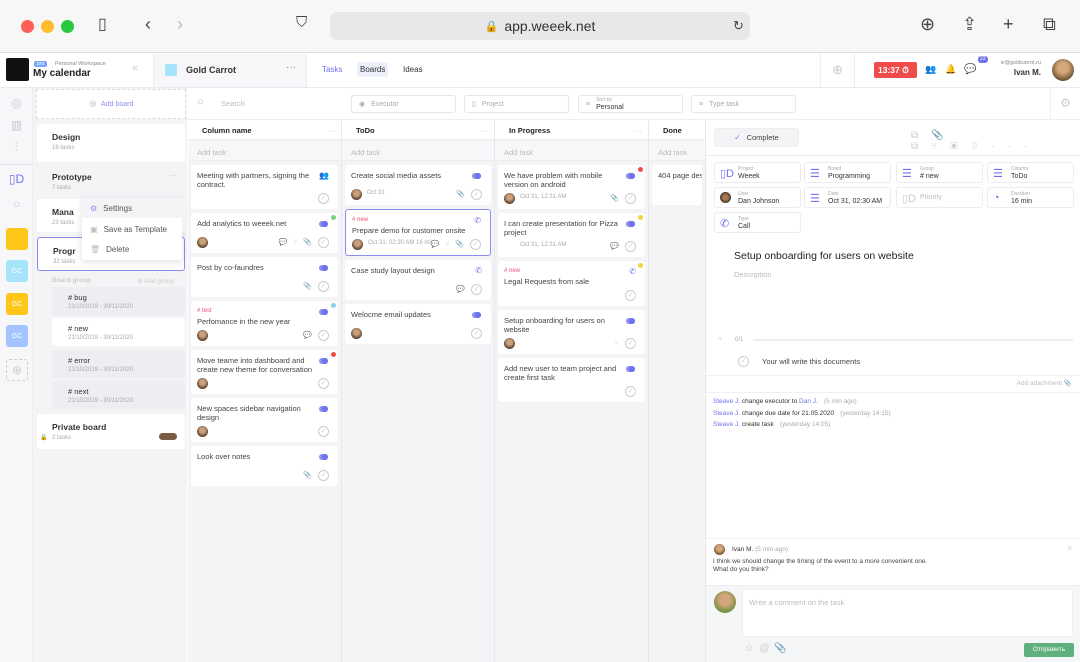 The width and height of the screenshot is (1080, 662). I want to click on minimize-window-button, so click(47, 26).